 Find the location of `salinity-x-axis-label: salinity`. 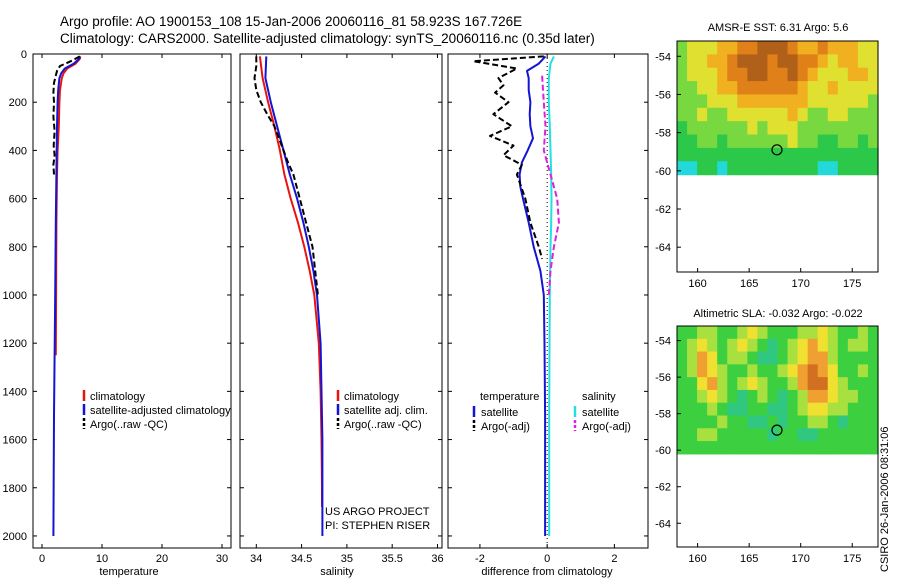

salinity-x-axis-label: salinity is located at coordinates (337, 572).